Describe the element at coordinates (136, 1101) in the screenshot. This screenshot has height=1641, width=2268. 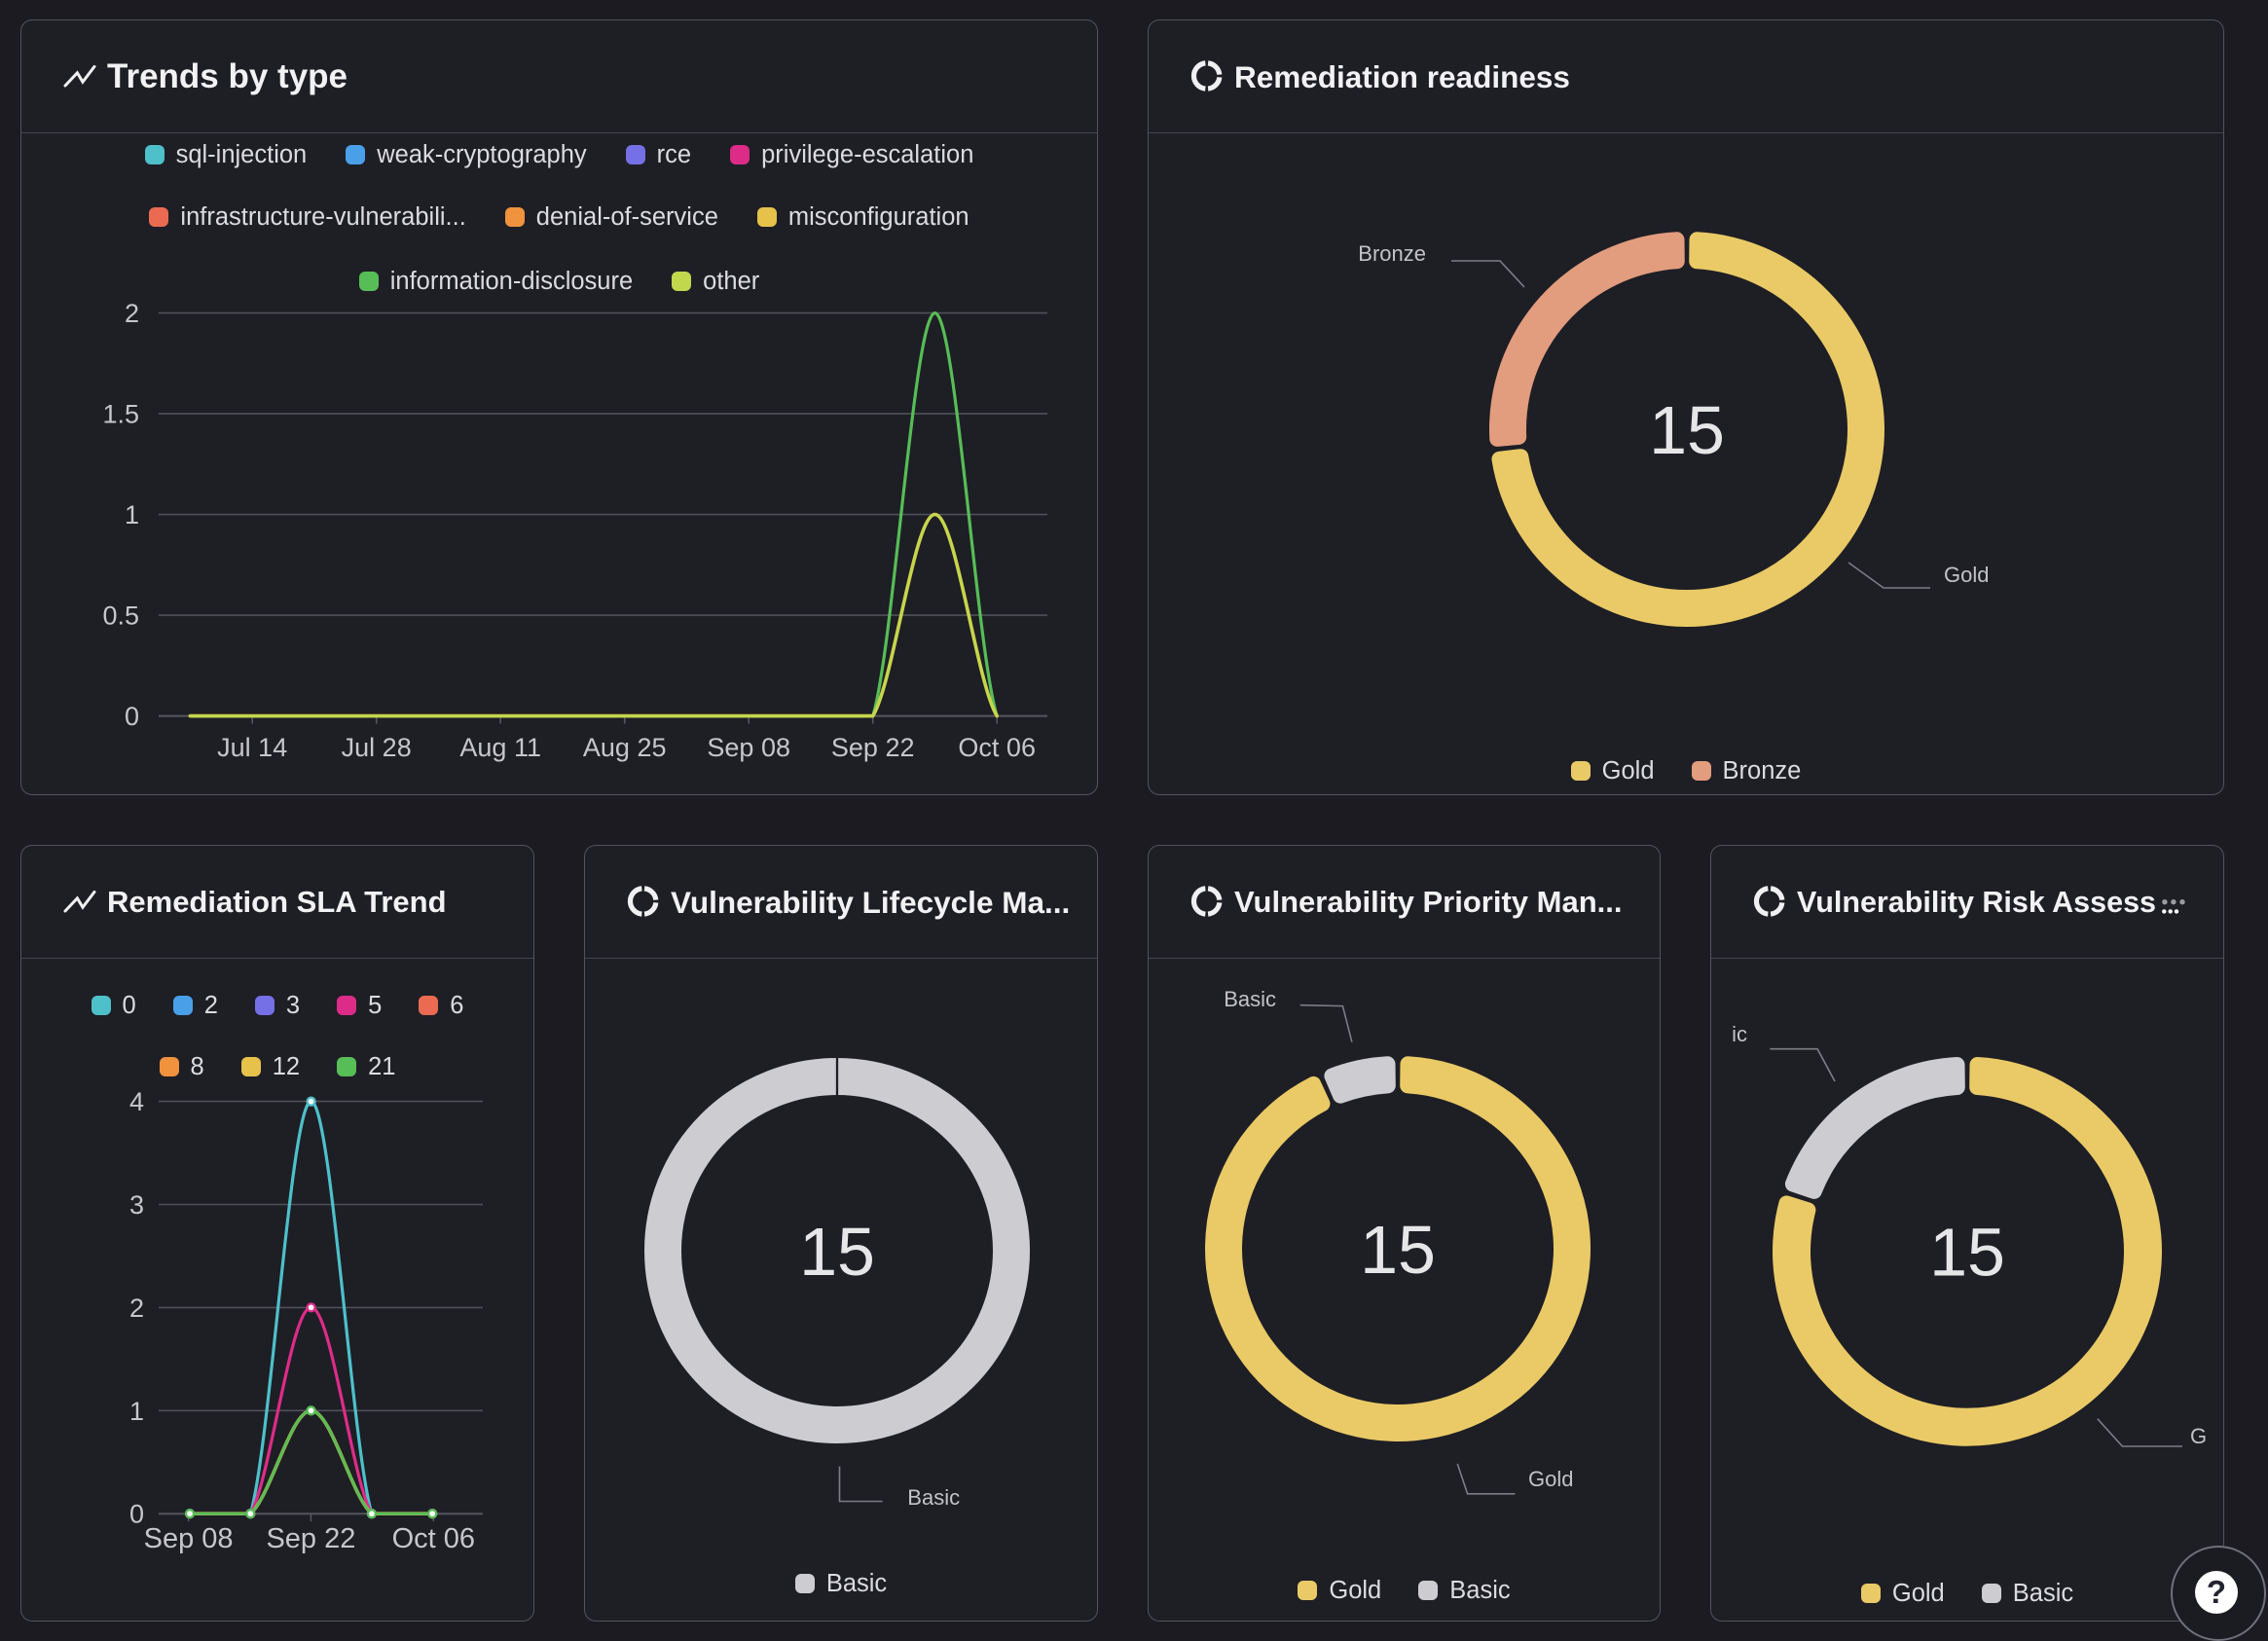
I see `svg-text: 4` at that location.